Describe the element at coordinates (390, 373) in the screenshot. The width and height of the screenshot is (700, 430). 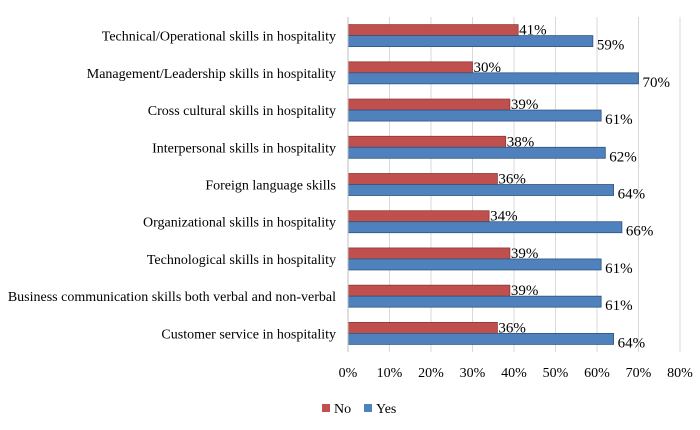
I see `x-tick-label: 10%` at that location.